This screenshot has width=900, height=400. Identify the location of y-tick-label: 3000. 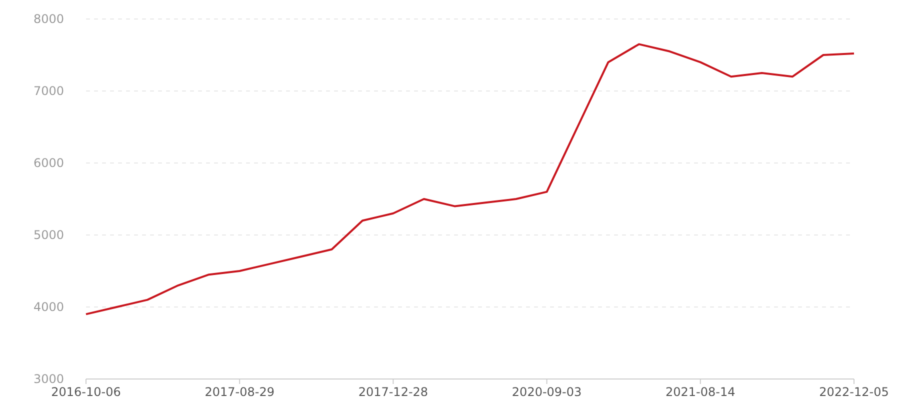
(48, 379).